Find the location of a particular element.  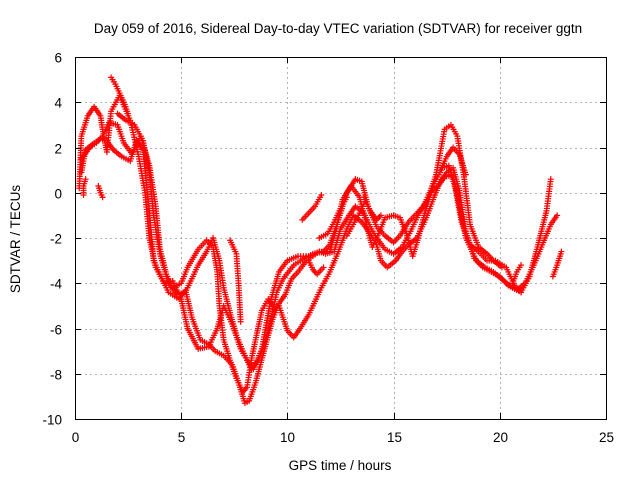

y-tick-label: -8 is located at coordinates (56, 375).